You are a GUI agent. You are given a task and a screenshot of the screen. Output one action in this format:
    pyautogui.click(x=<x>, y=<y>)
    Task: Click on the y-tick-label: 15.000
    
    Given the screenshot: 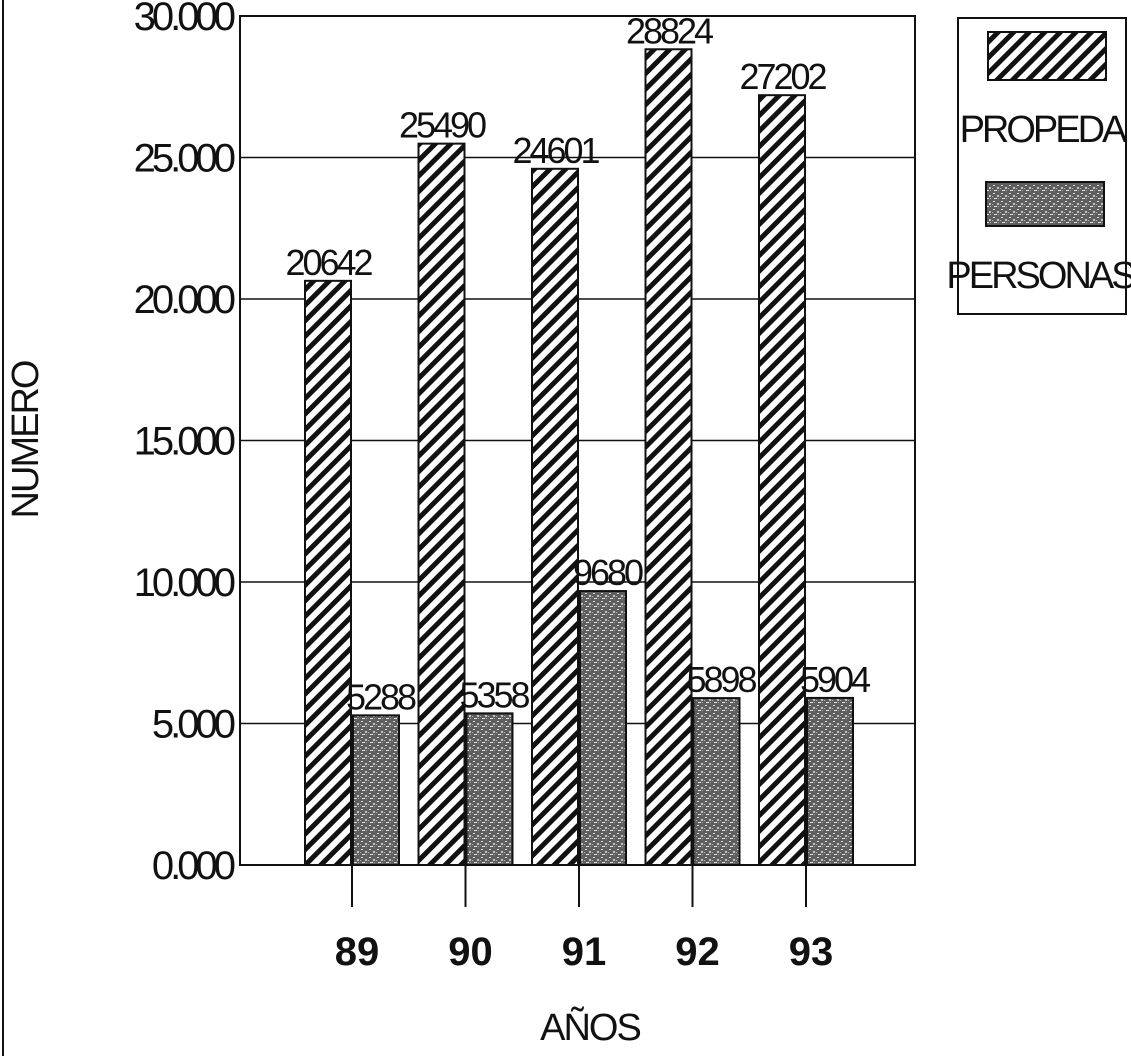 What is the action you would take?
    pyautogui.click(x=184, y=442)
    